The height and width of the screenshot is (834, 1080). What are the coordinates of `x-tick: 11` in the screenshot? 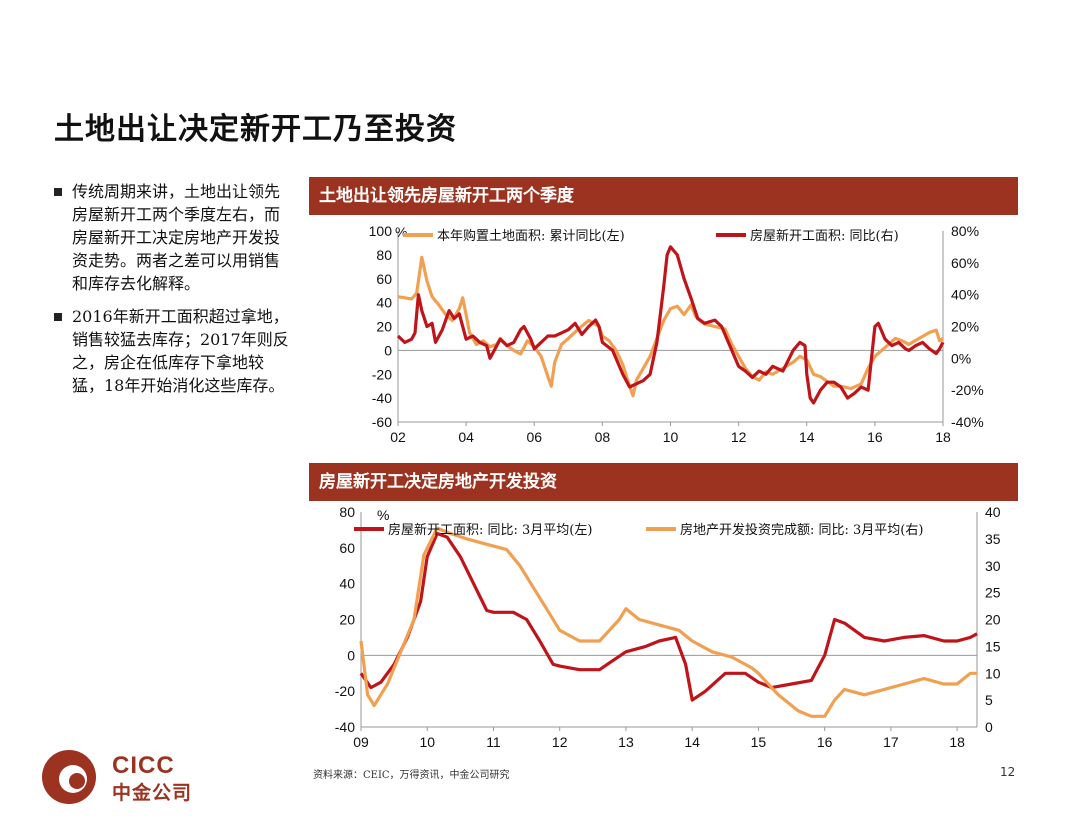 It's located at (493, 742).